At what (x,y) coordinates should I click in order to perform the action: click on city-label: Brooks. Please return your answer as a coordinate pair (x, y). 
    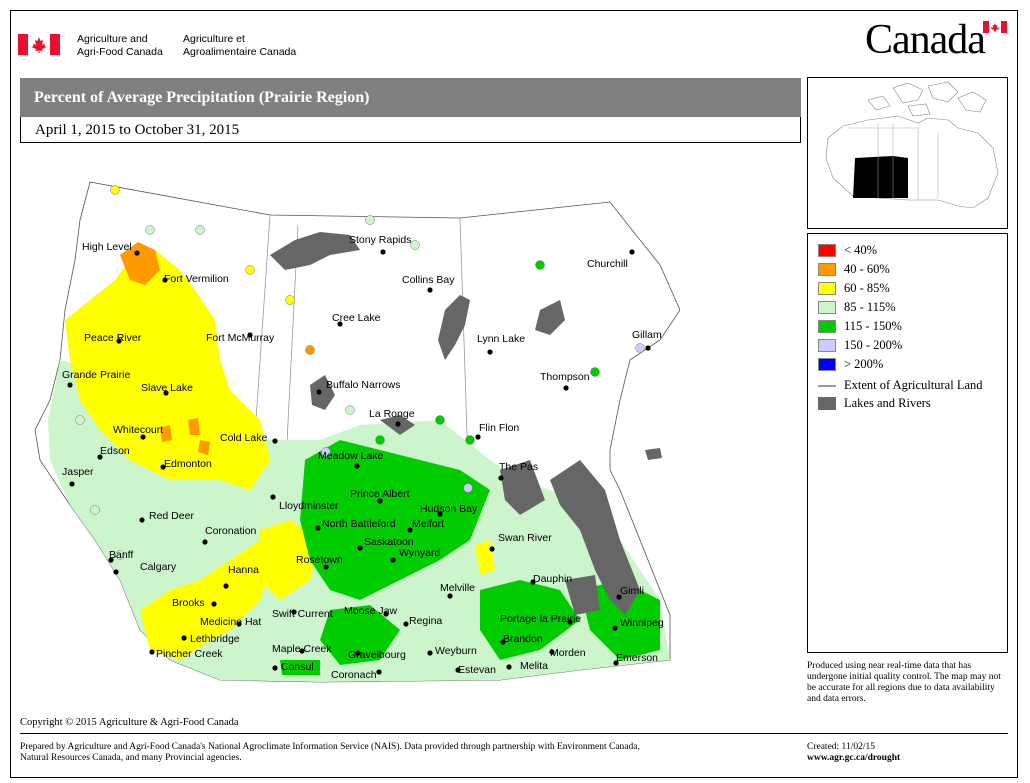
    Looking at the image, I should click on (188, 603).